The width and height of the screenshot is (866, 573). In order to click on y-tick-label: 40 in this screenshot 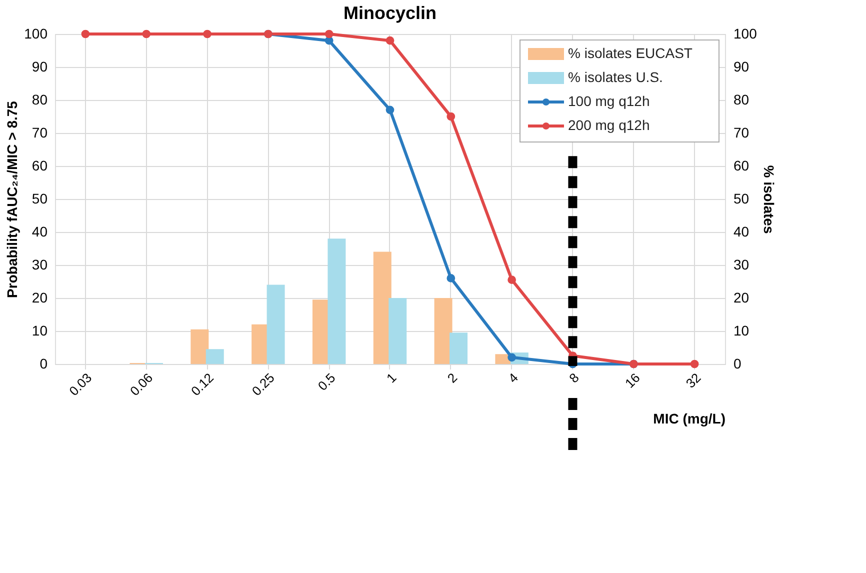, I will do `click(40, 232)`.